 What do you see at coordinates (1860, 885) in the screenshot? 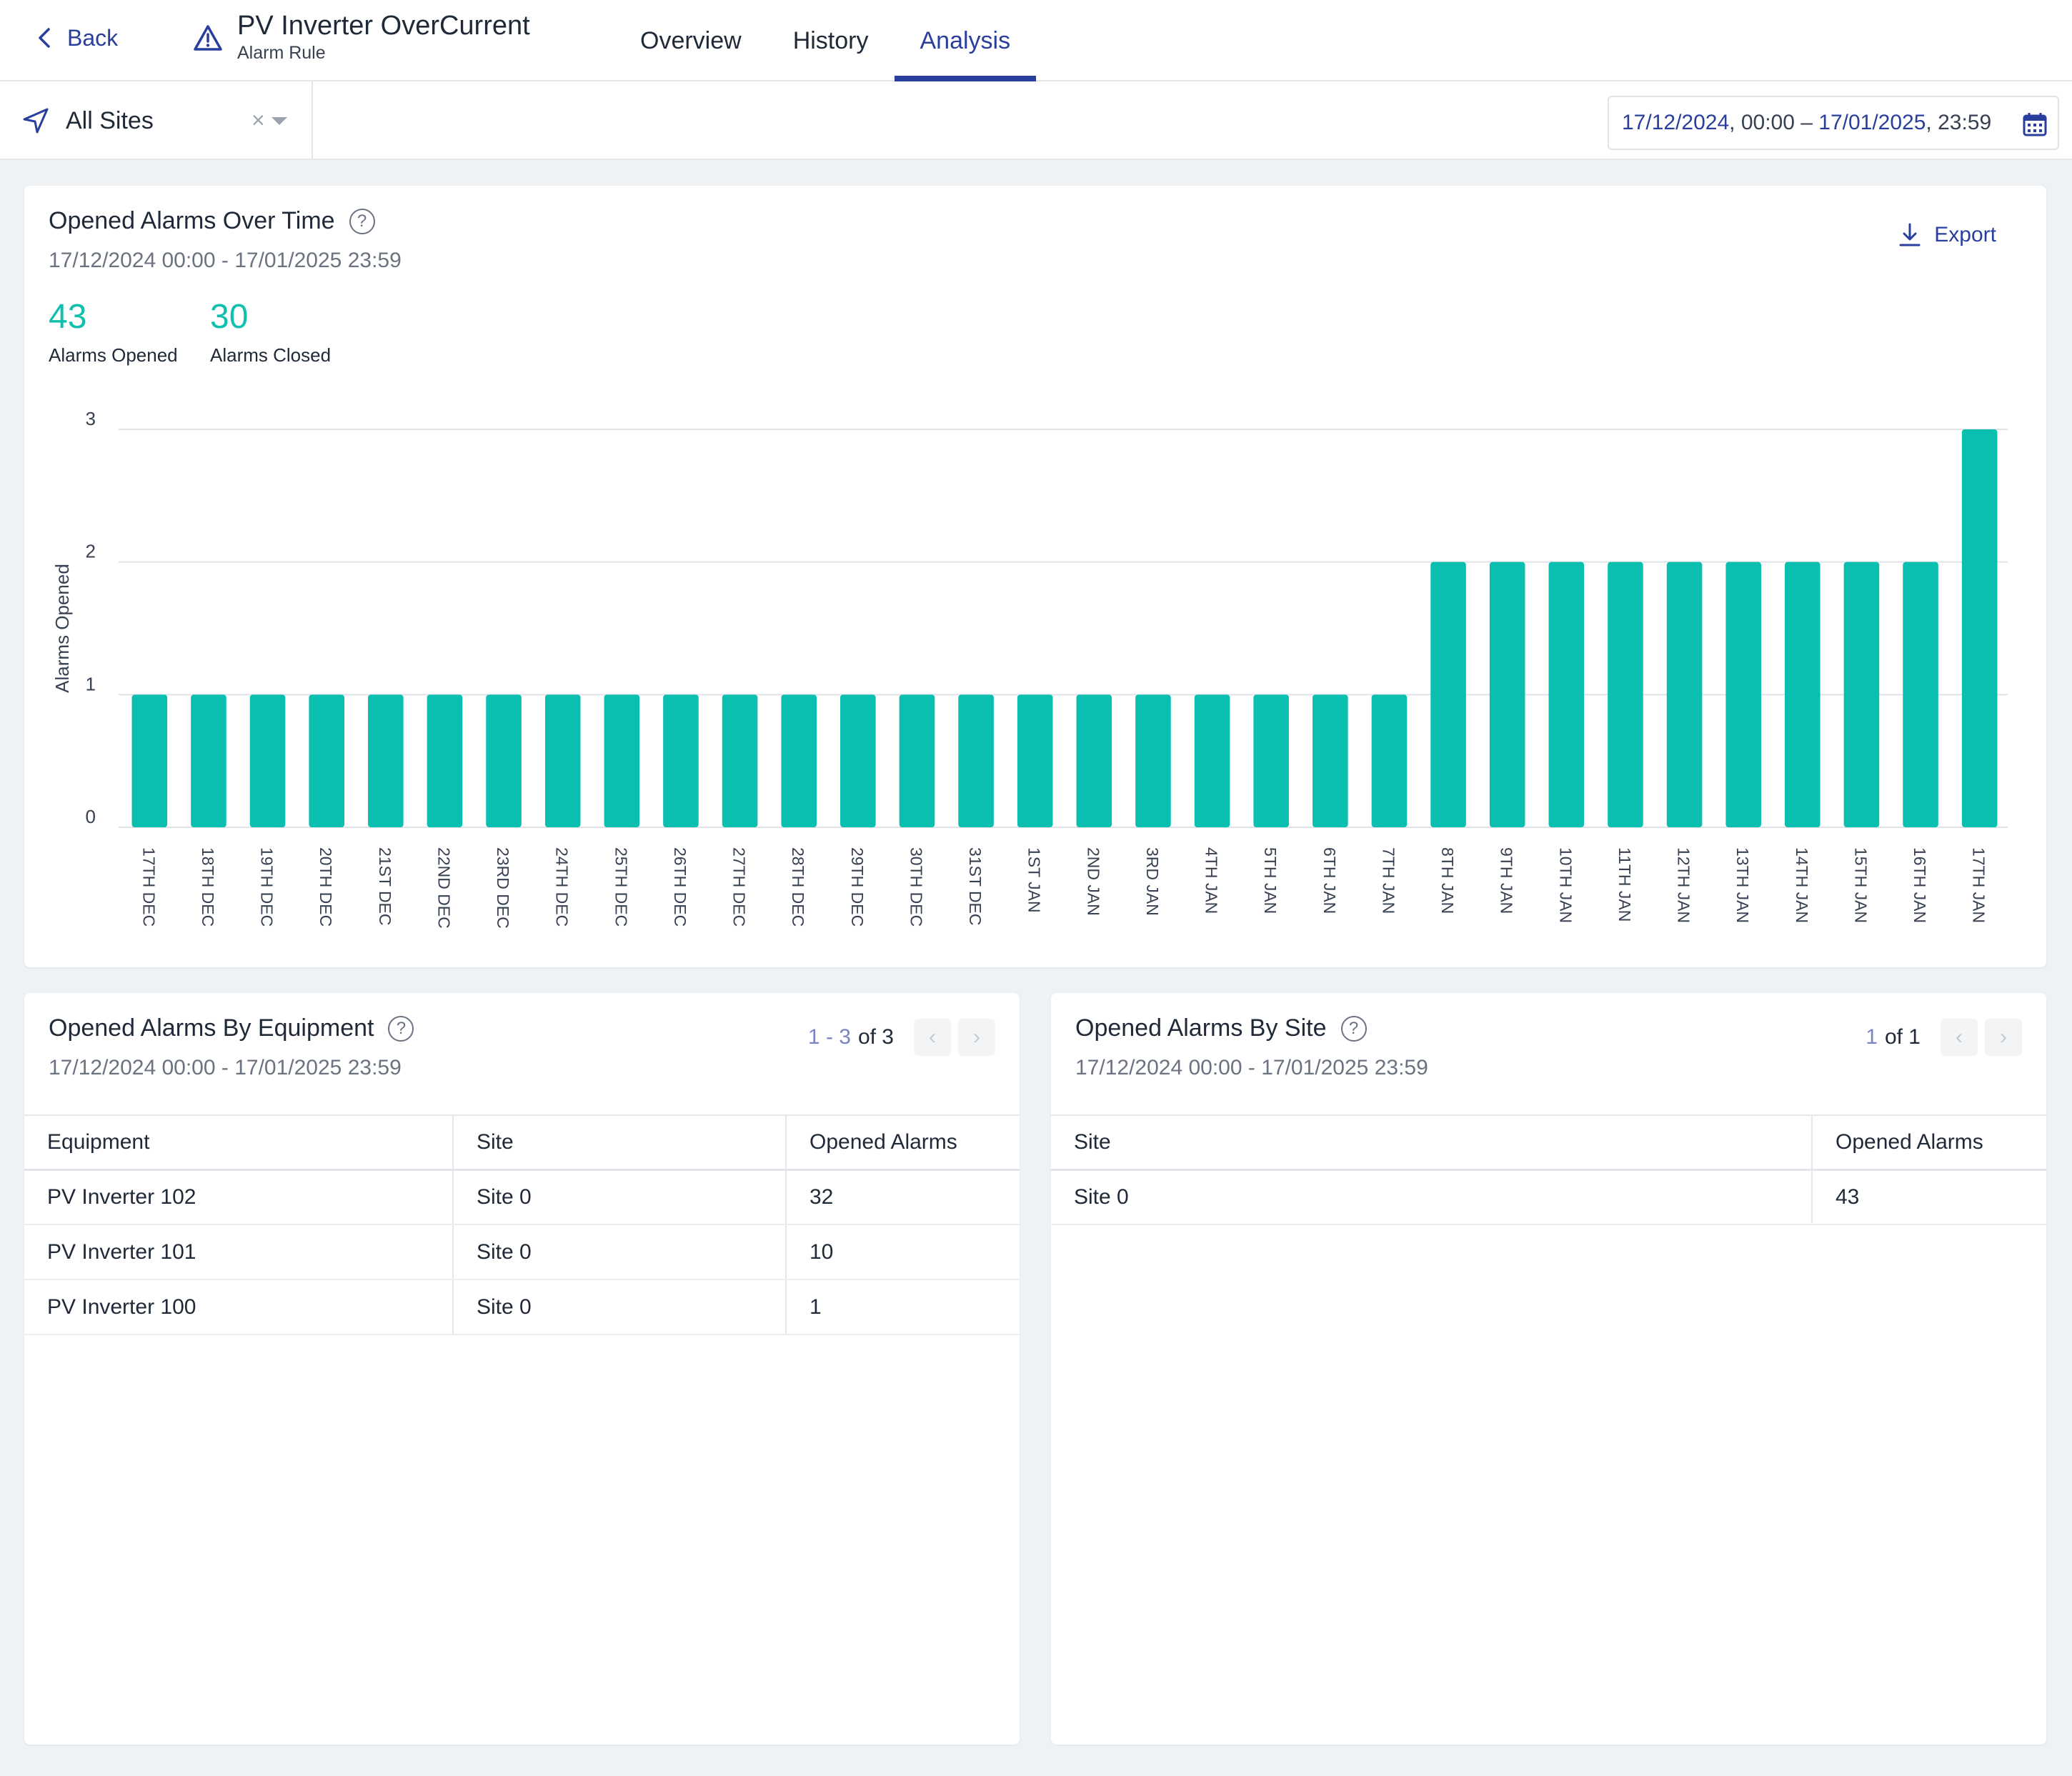
I see `x-tick-label: 15TH JAN` at bounding box center [1860, 885].